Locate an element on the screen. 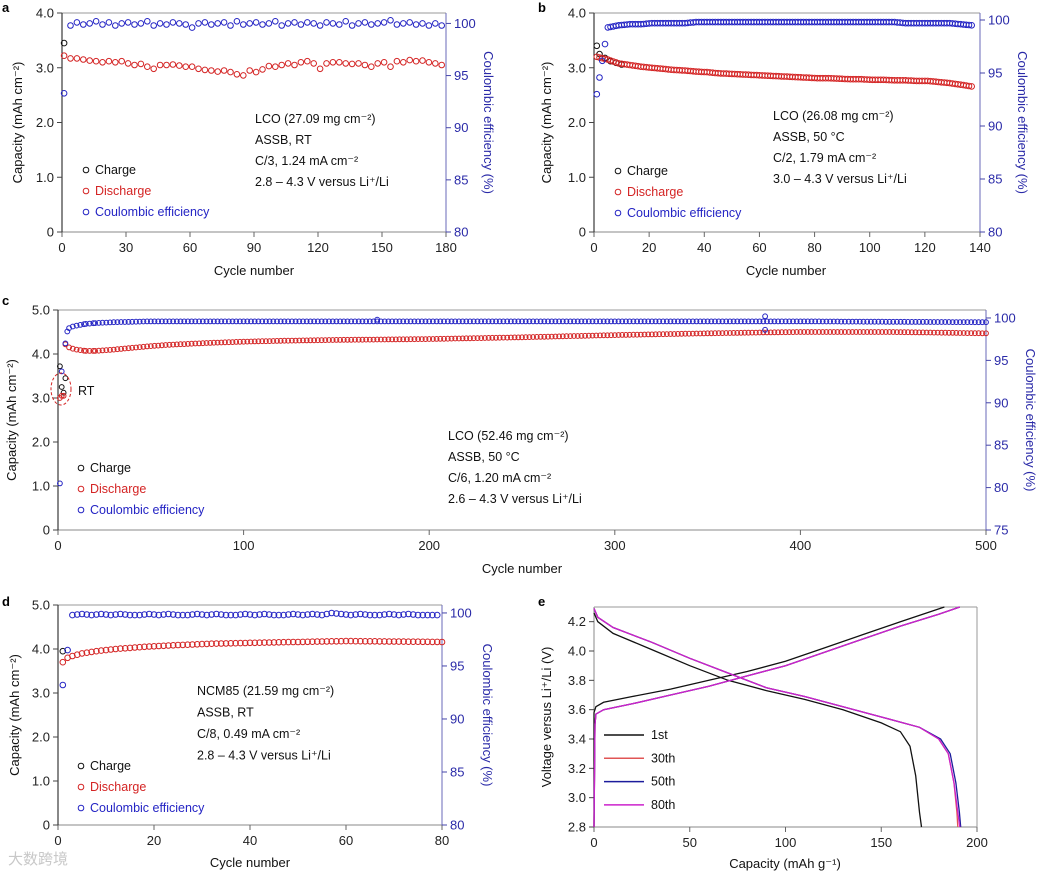 The height and width of the screenshot is (874, 1039). x-tick-label: 60 is located at coordinates (346, 840).